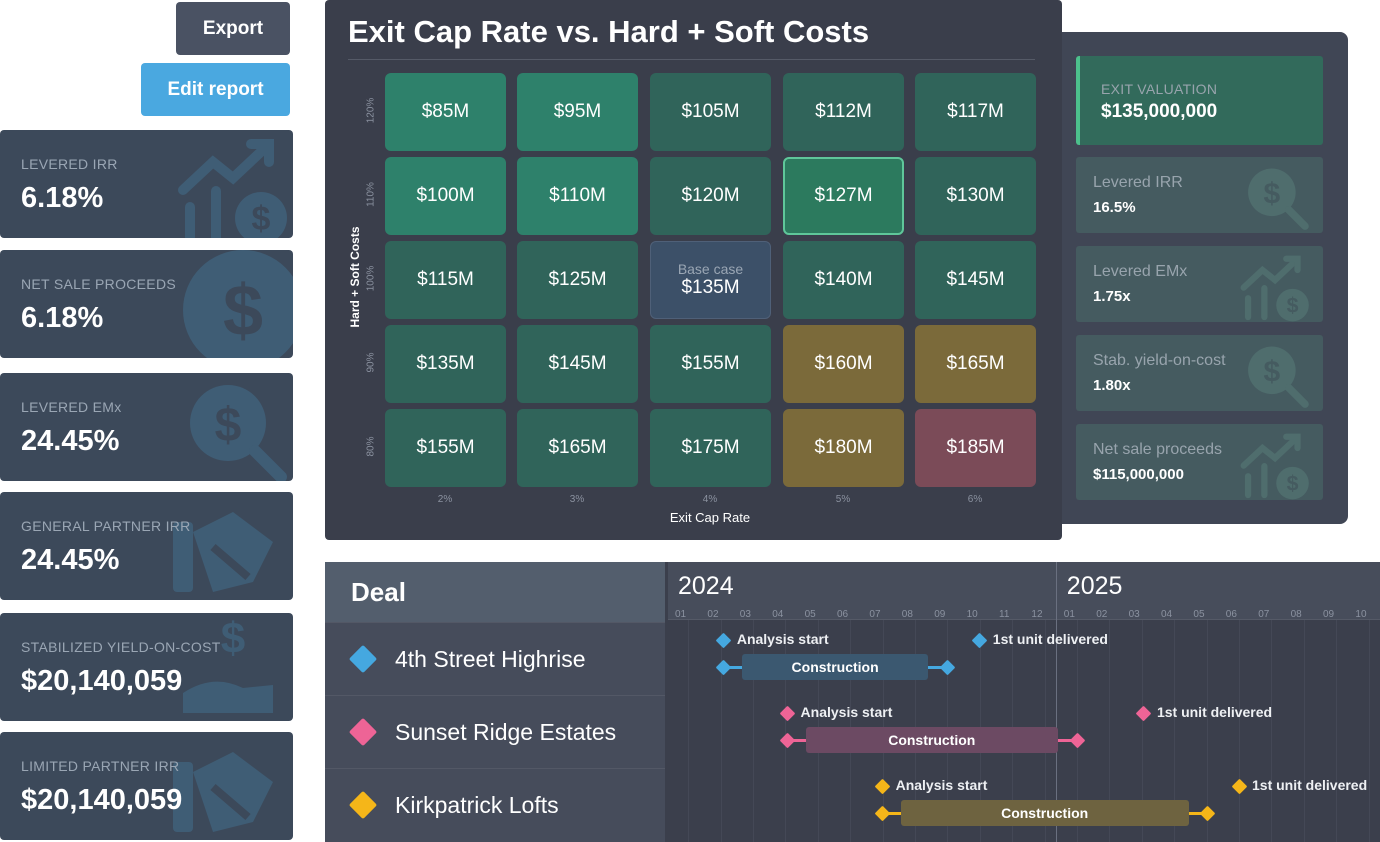 Image resolution: width=1380 pixels, height=842 pixels. I want to click on heatmap-cell: $185M, so click(975, 448).